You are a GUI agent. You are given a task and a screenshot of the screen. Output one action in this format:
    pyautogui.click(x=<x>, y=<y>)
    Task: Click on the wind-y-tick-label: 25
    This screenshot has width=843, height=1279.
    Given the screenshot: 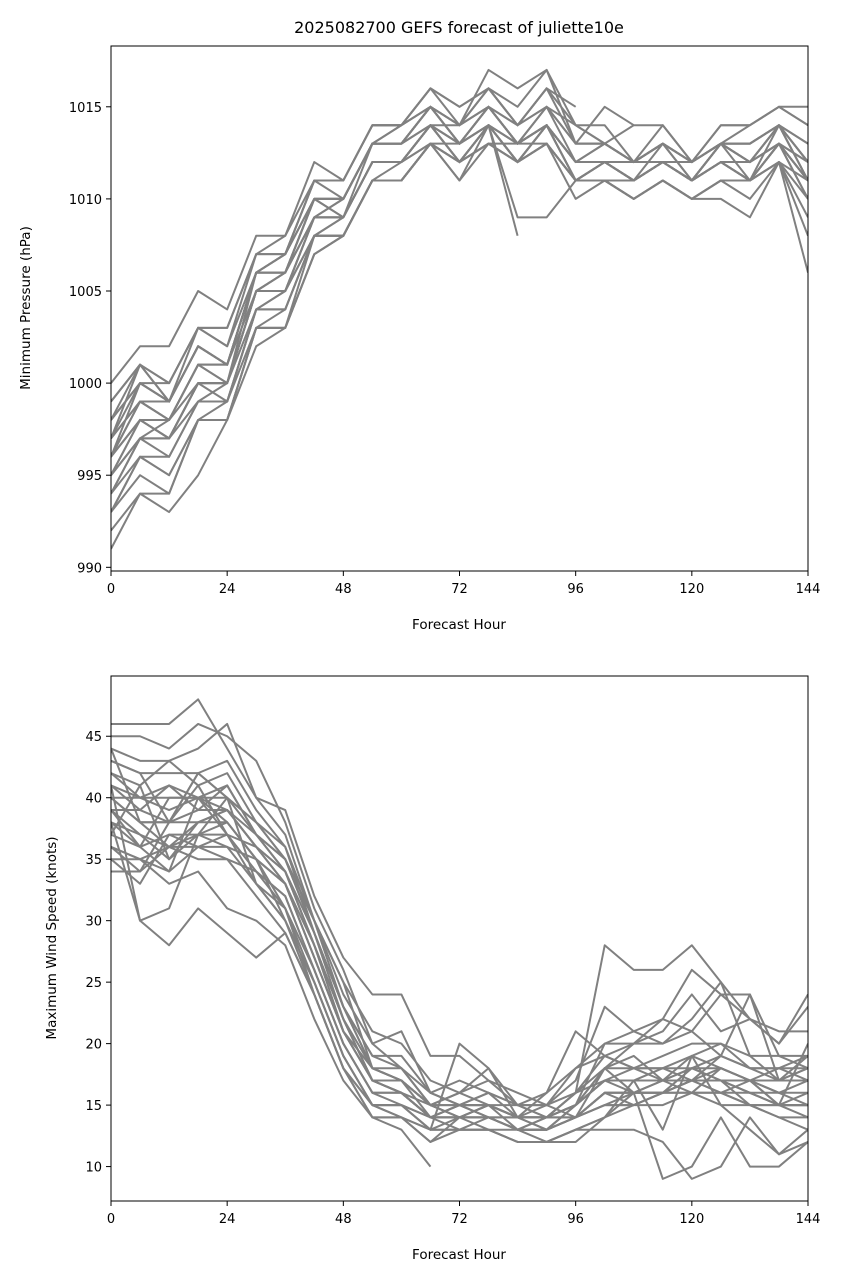 What is the action you would take?
    pyautogui.click(x=93, y=983)
    